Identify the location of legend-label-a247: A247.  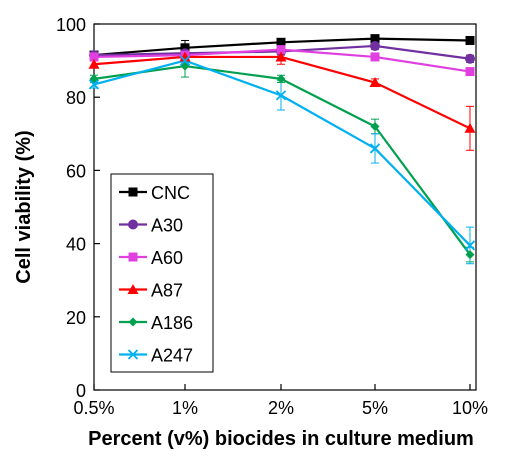
(172, 356).